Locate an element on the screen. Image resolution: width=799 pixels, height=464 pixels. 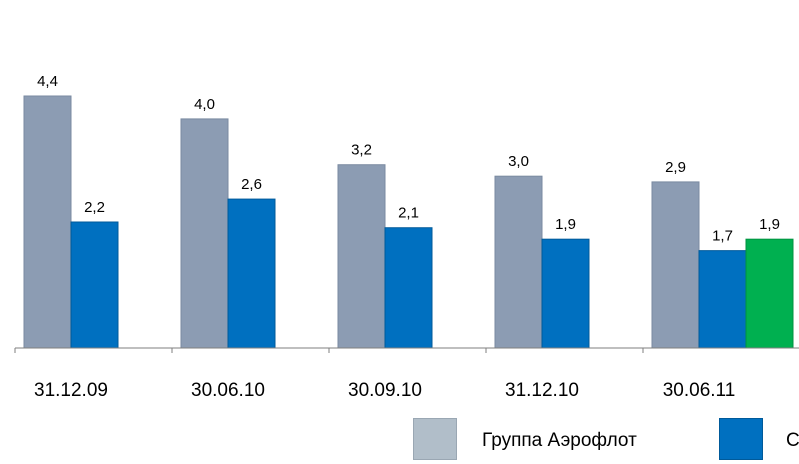
data-label-1-4: 3,0 is located at coordinates (518, 161).